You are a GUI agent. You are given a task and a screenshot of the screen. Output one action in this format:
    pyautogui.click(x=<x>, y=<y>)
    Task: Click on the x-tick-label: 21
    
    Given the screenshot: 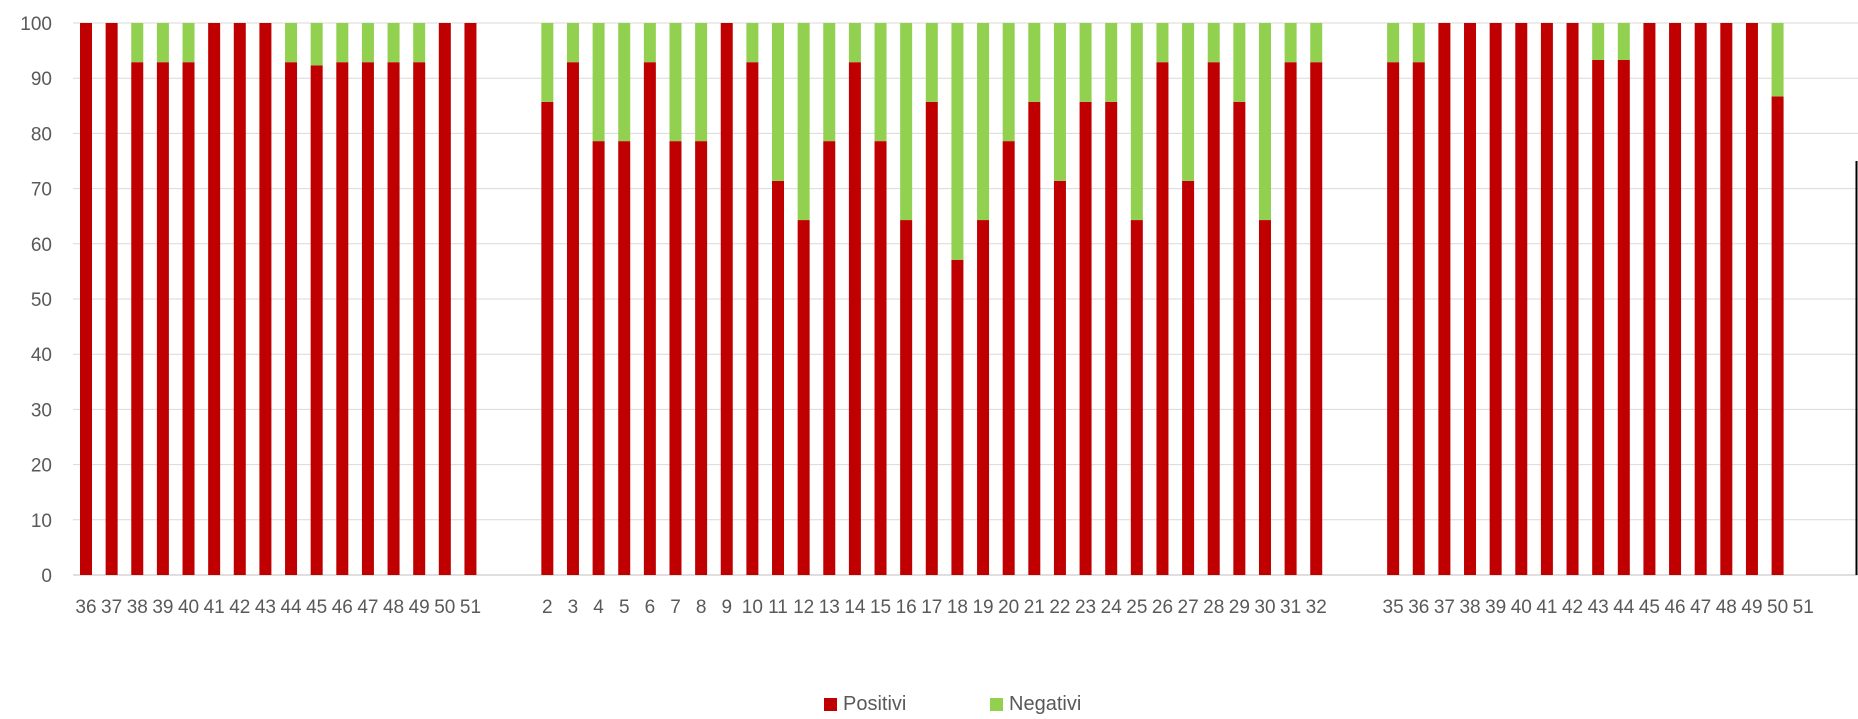 What is the action you would take?
    pyautogui.click(x=1034, y=607)
    